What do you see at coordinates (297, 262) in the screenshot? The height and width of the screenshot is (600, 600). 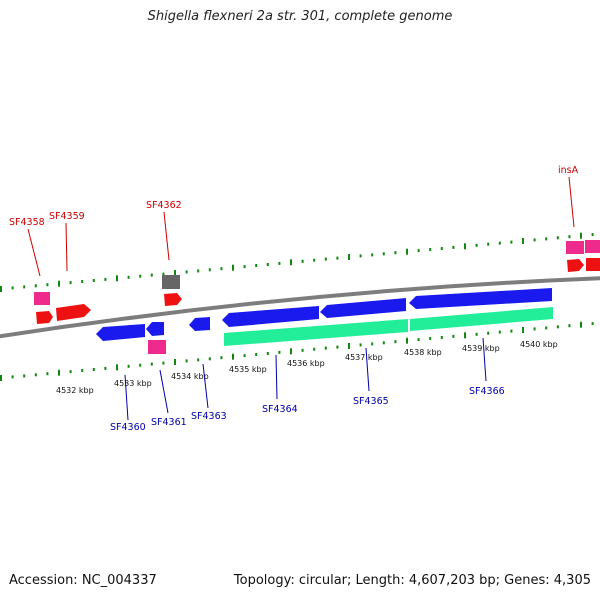 I see `upper-tick-track` at bounding box center [297, 262].